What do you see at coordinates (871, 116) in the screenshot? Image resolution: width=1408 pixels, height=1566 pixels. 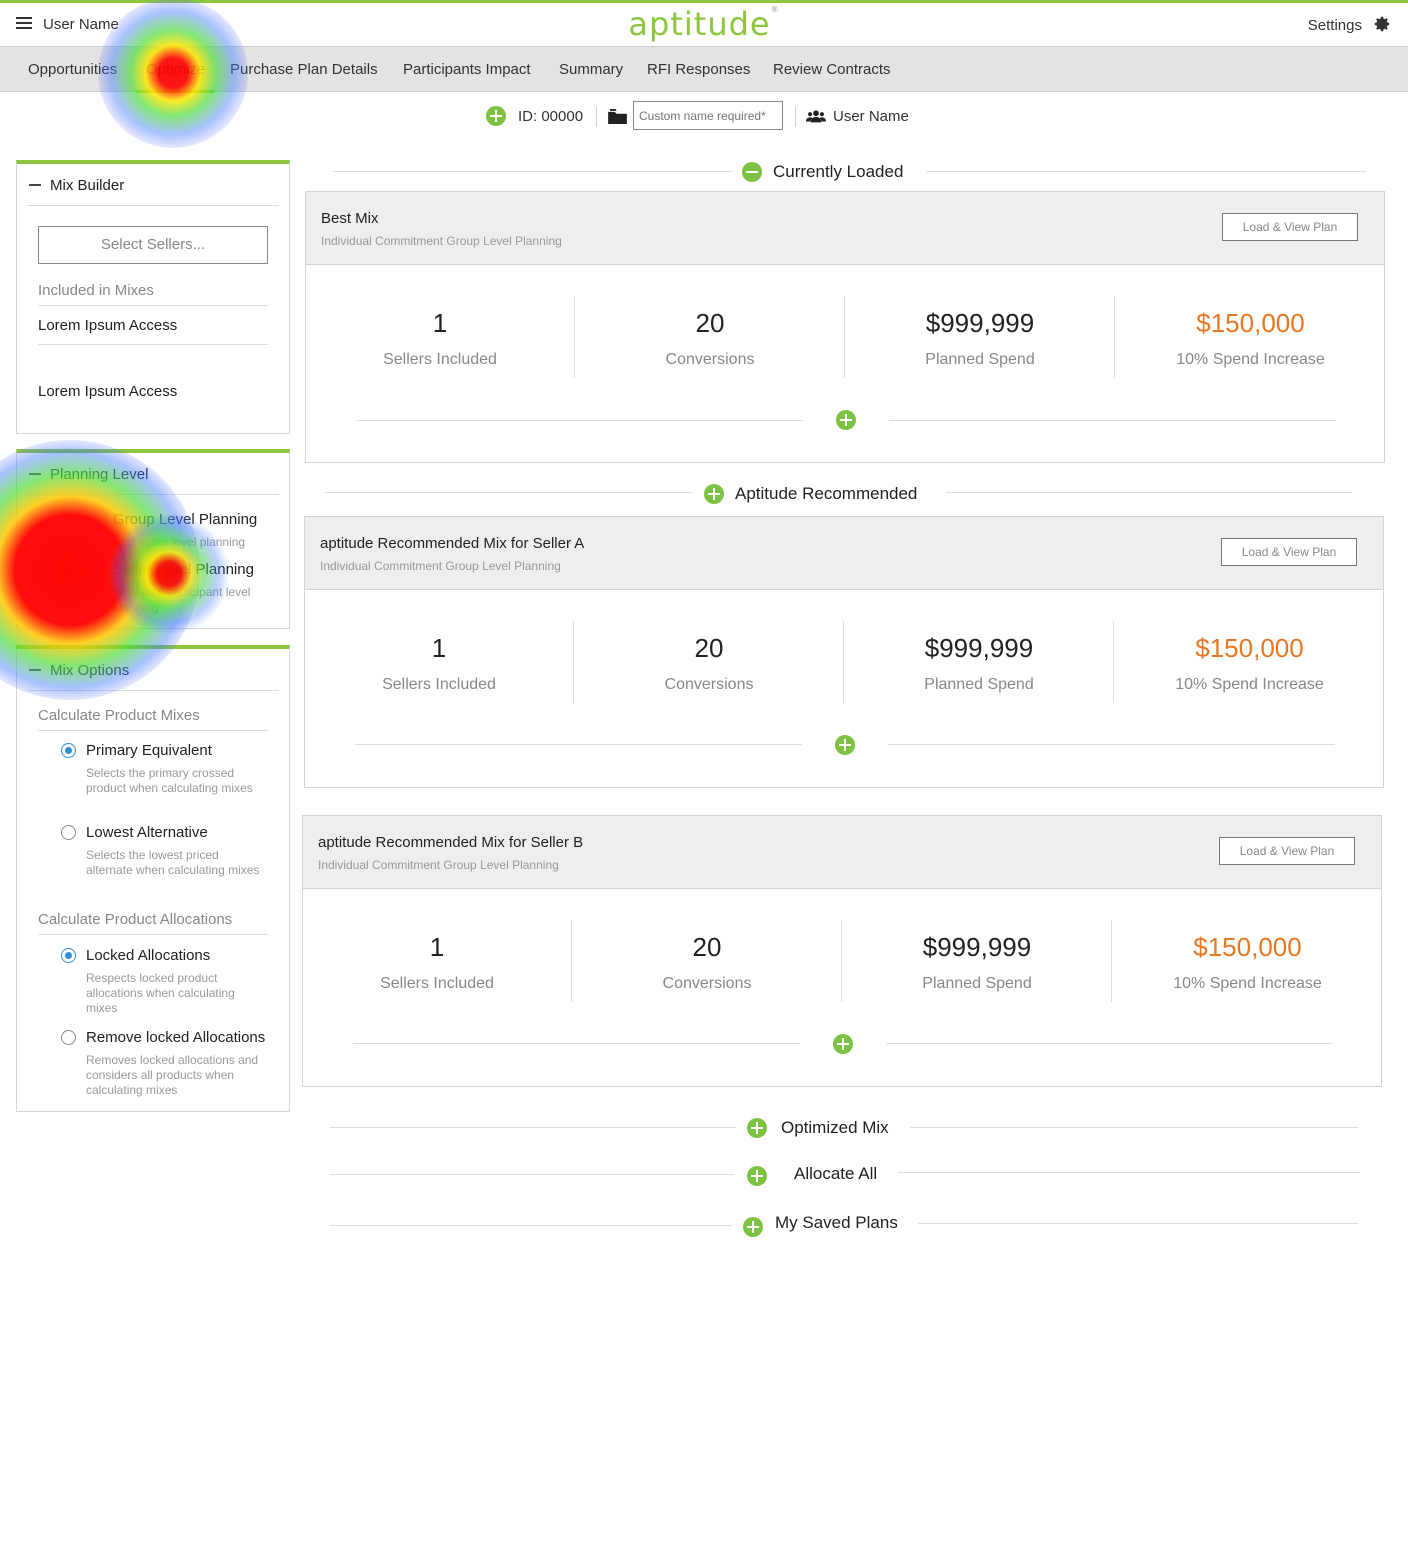 I see `plan-owner-name: User Name` at bounding box center [871, 116].